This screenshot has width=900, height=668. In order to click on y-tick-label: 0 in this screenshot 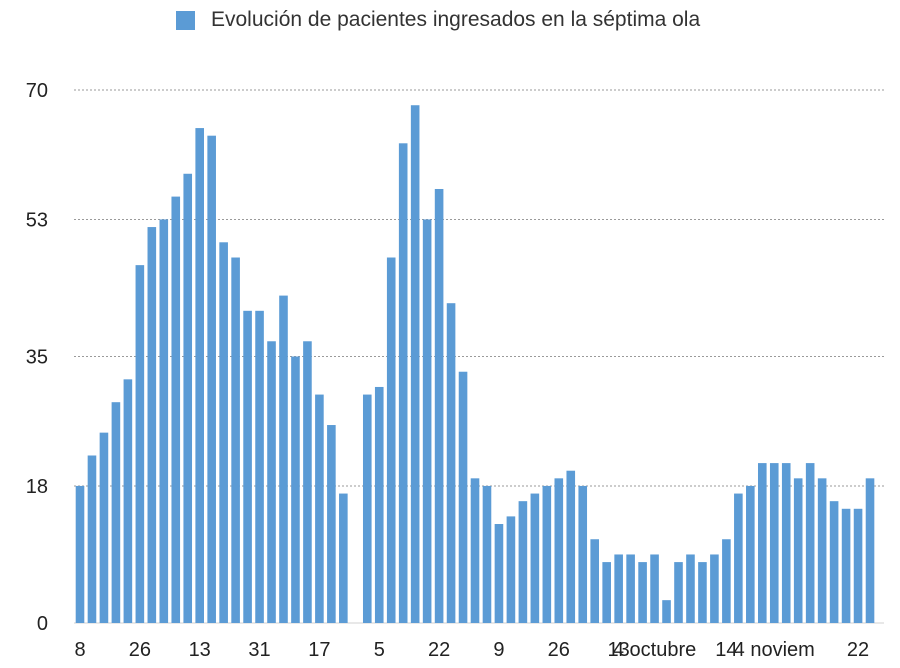, I will do `click(42, 624)`.